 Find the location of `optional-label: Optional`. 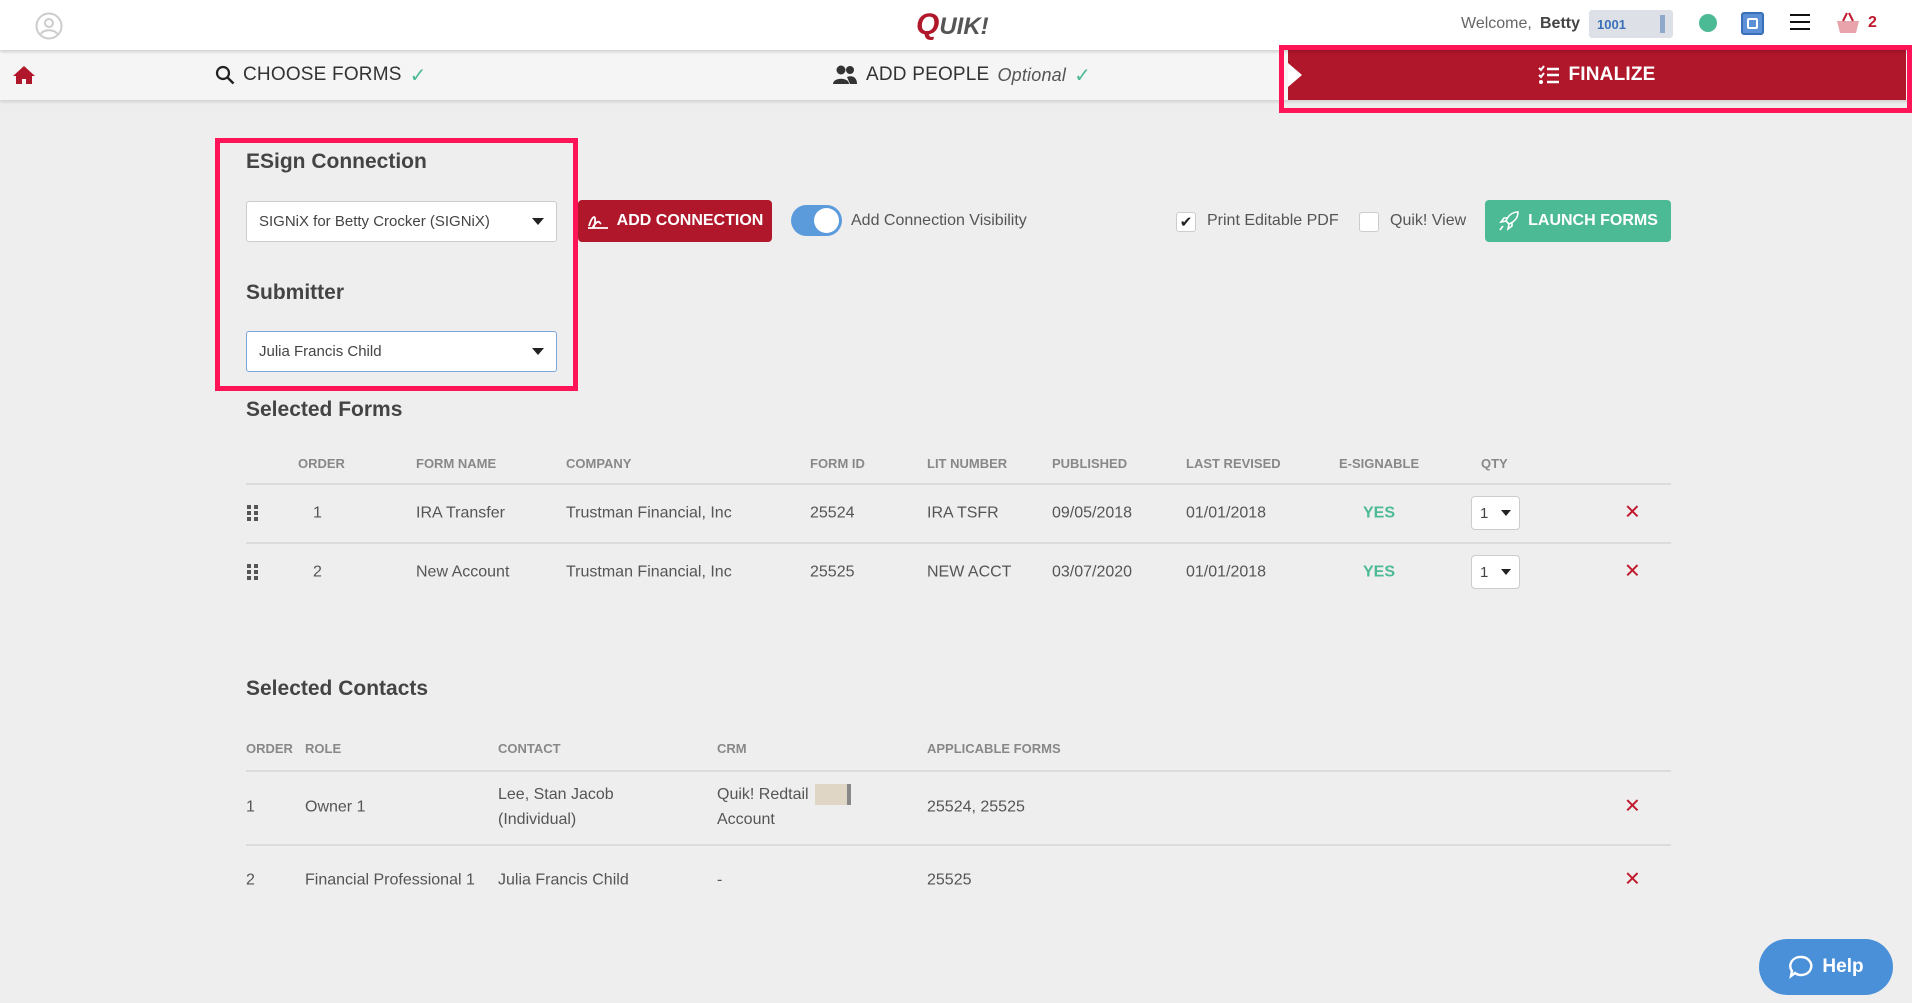

optional-label: Optional is located at coordinates (1032, 74).